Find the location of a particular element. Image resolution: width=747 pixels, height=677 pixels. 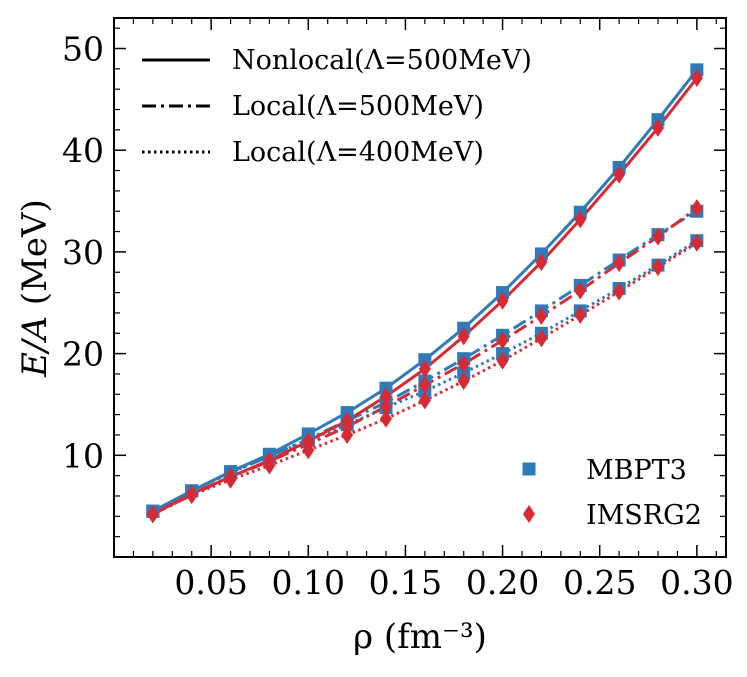

y-tick-label: 30 is located at coordinates (83, 252).